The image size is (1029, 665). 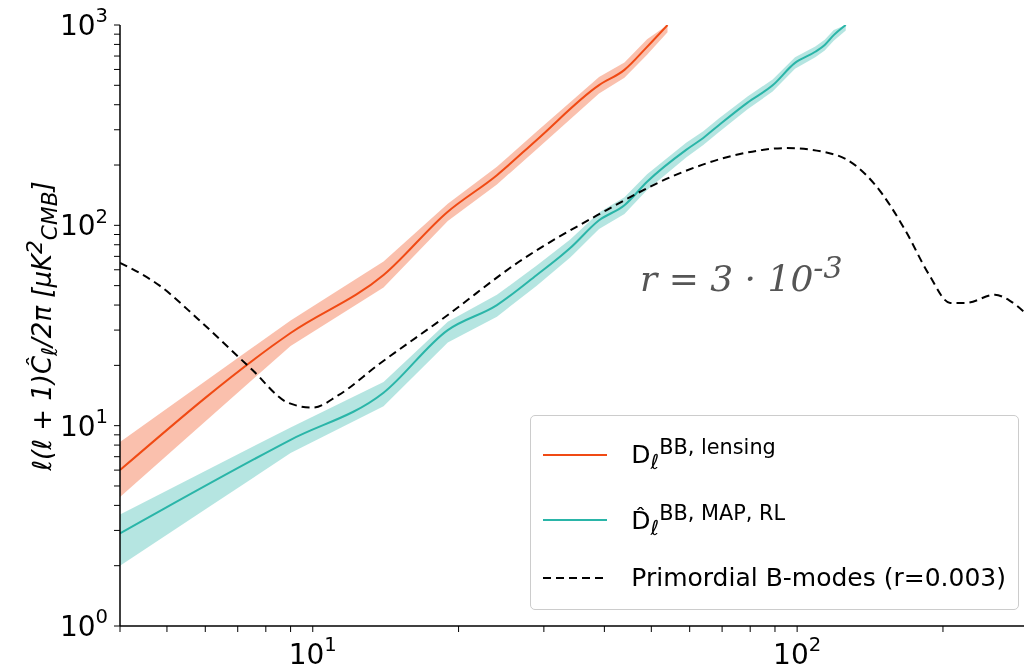 What do you see at coordinates (83, 23) in the screenshot?
I see `y-tick-label: 10$^{3}$` at bounding box center [83, 23].